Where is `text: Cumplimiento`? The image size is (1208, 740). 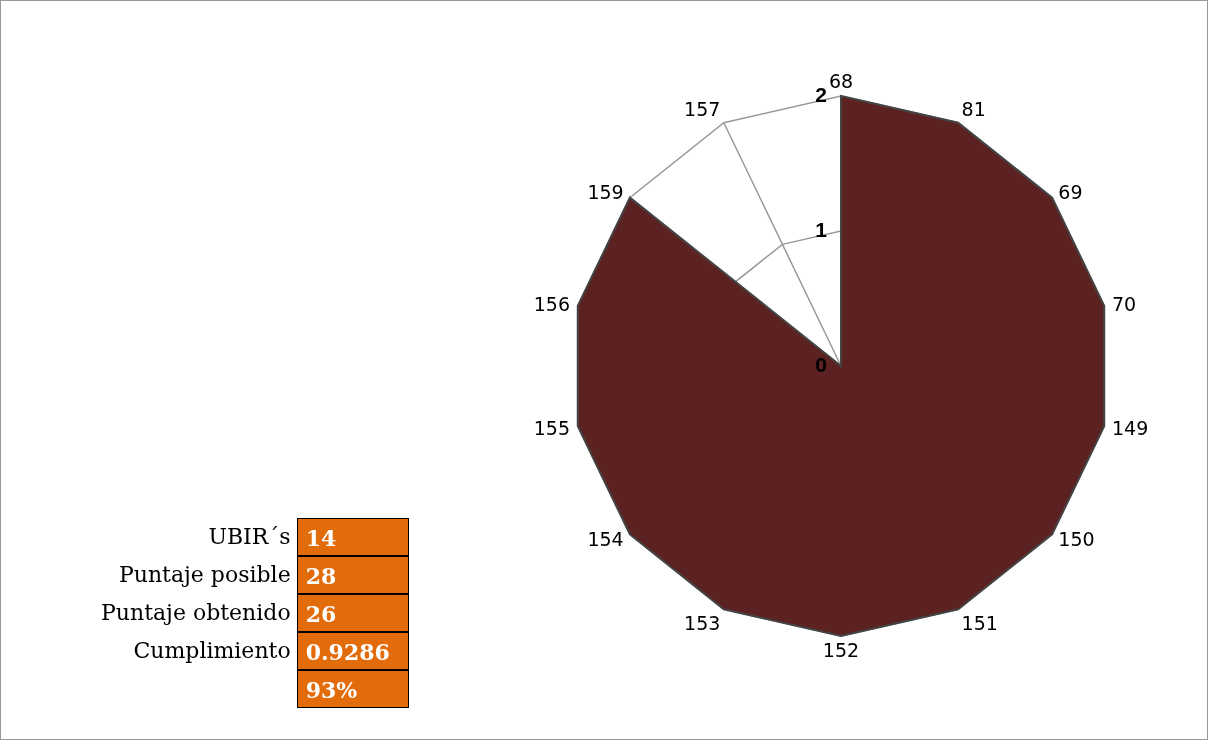
text: Cumplimiento is located at coordinates (211, 651).